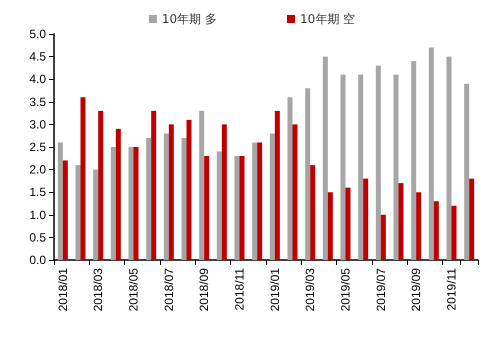 The width and height of the screenshot is (504, 340). I want to click on y-tick-label: 0.0, so click(37, 260).